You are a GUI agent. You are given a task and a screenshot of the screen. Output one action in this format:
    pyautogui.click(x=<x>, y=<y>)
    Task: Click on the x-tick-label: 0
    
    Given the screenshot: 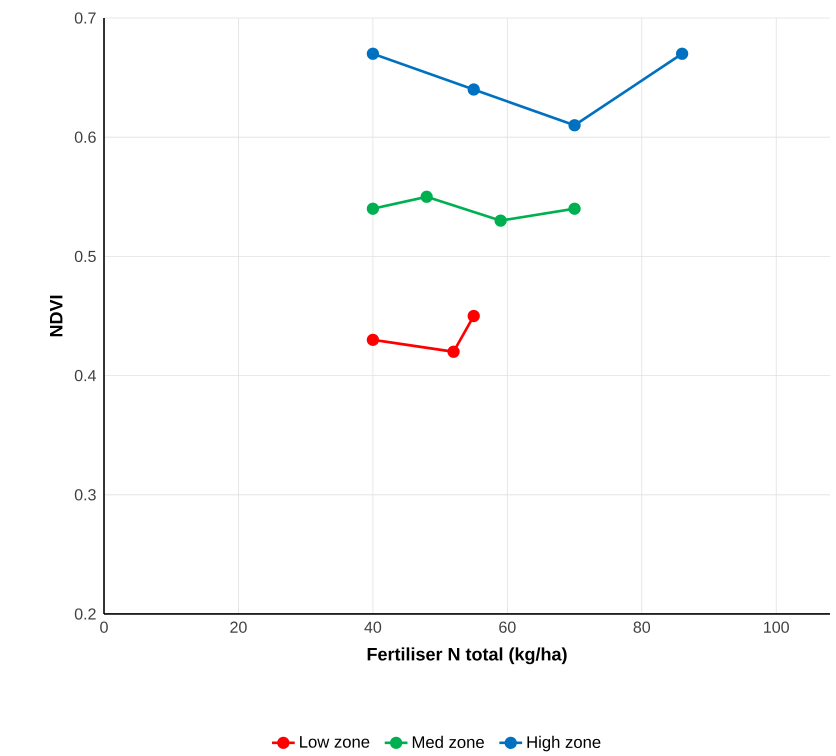 What is the action you would take?
    pyautogui.click(x=104, y=627)
    